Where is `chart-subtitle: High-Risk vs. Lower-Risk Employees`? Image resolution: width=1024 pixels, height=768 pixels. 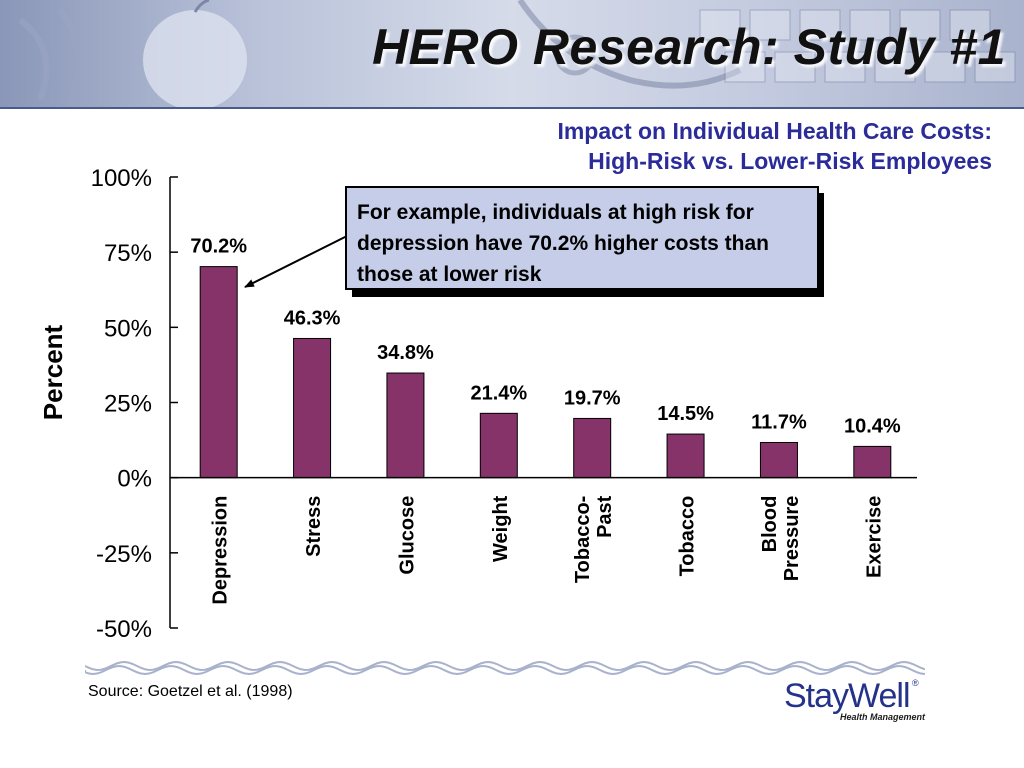
chart-subtitle: High-Risk vs. Lower-Risk Employees is located at coordinates (790, 161).